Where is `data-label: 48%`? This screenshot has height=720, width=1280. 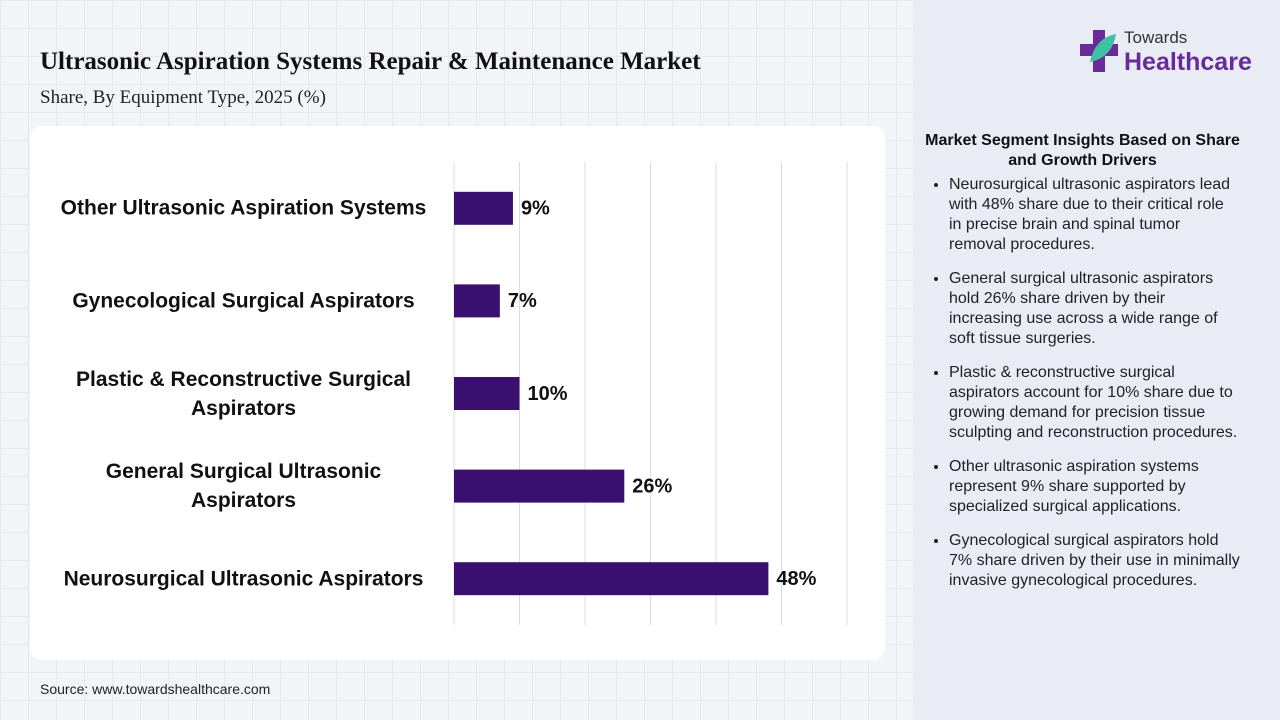
data-label: 48% is located at coordinates (796, 579).